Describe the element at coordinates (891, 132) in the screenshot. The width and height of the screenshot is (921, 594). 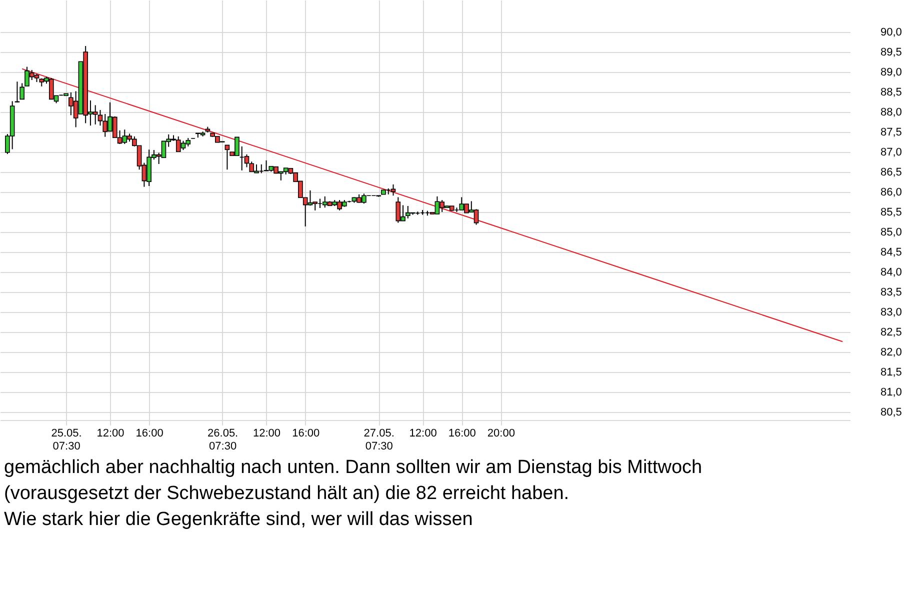
I see `y-tick-label: 87,5` at that location.